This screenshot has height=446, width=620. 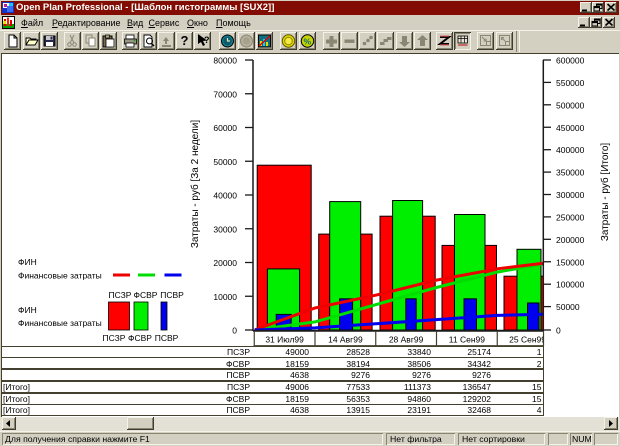 What do you see at coordinates (467, 340) in the screenshot?
I see `svg-text: 11 Сен99` at bounding box center [467, 340].